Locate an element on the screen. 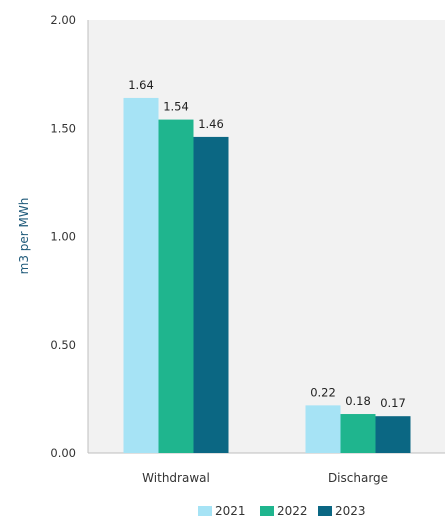 This screenshot has height=527, width=445. legend-label-2022: 2022 is located at coordinates (292, 511).